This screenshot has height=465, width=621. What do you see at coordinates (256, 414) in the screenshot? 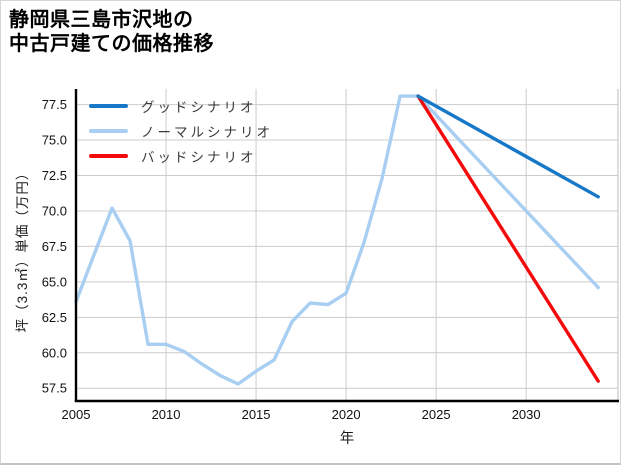
I see `x-tick-label: 2015` at bounding box center [256, 414].